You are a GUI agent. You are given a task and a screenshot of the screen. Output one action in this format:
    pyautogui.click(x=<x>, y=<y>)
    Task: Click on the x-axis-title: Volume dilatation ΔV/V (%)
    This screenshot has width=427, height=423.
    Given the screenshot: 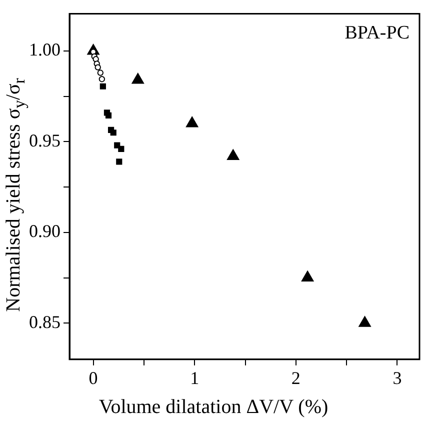 What is the action you would take?
    pyautogui.click(x=214, y=407)
    